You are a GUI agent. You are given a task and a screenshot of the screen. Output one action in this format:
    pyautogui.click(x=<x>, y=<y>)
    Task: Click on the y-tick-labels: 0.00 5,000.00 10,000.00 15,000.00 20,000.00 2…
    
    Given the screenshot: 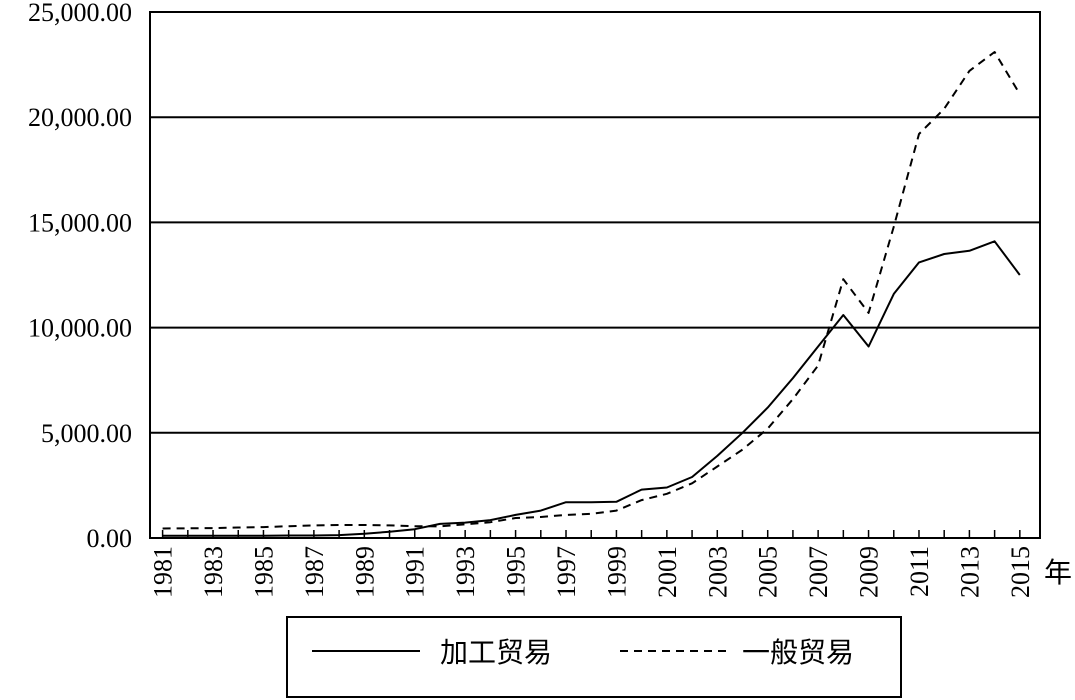 What is the action you would take?
    pyautogui.click(x=80, y=276)
    